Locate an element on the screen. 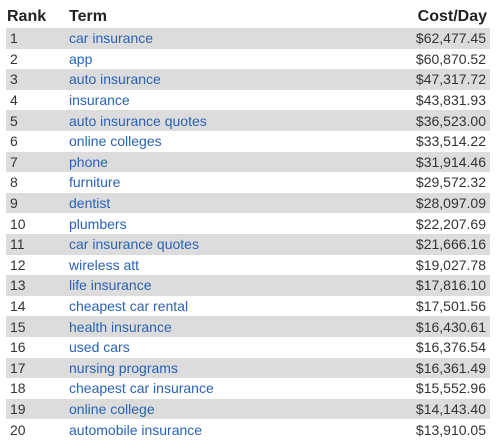 The image size is (500, 441). cost-cell: $31,914.46 is located at coordinates (450, 161).